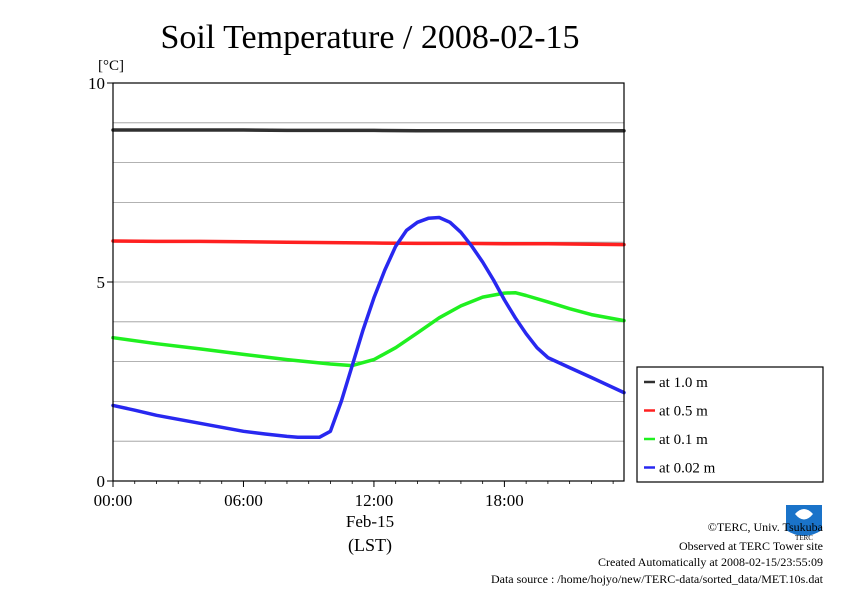 The image size is (842, 600). Describe the element at coordinates (683, 412) in the screenshot. I see `legend-label-1: at 0.5 m` at that location.